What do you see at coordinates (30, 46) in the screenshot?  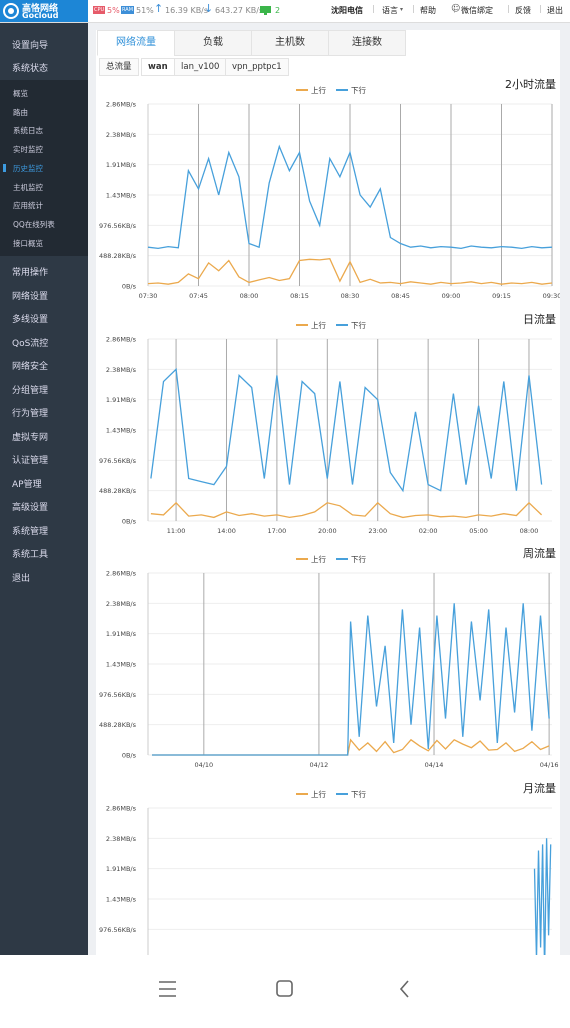 I see `menu-item: 设置向导` at bounding box center [30, 46].